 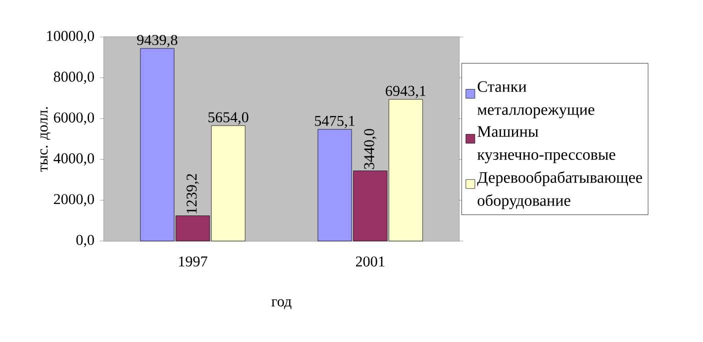 What do you see at coordinates (282, 304) in the screenshot?
I see `x-axis-title: год` at bounding box center [282, 304].